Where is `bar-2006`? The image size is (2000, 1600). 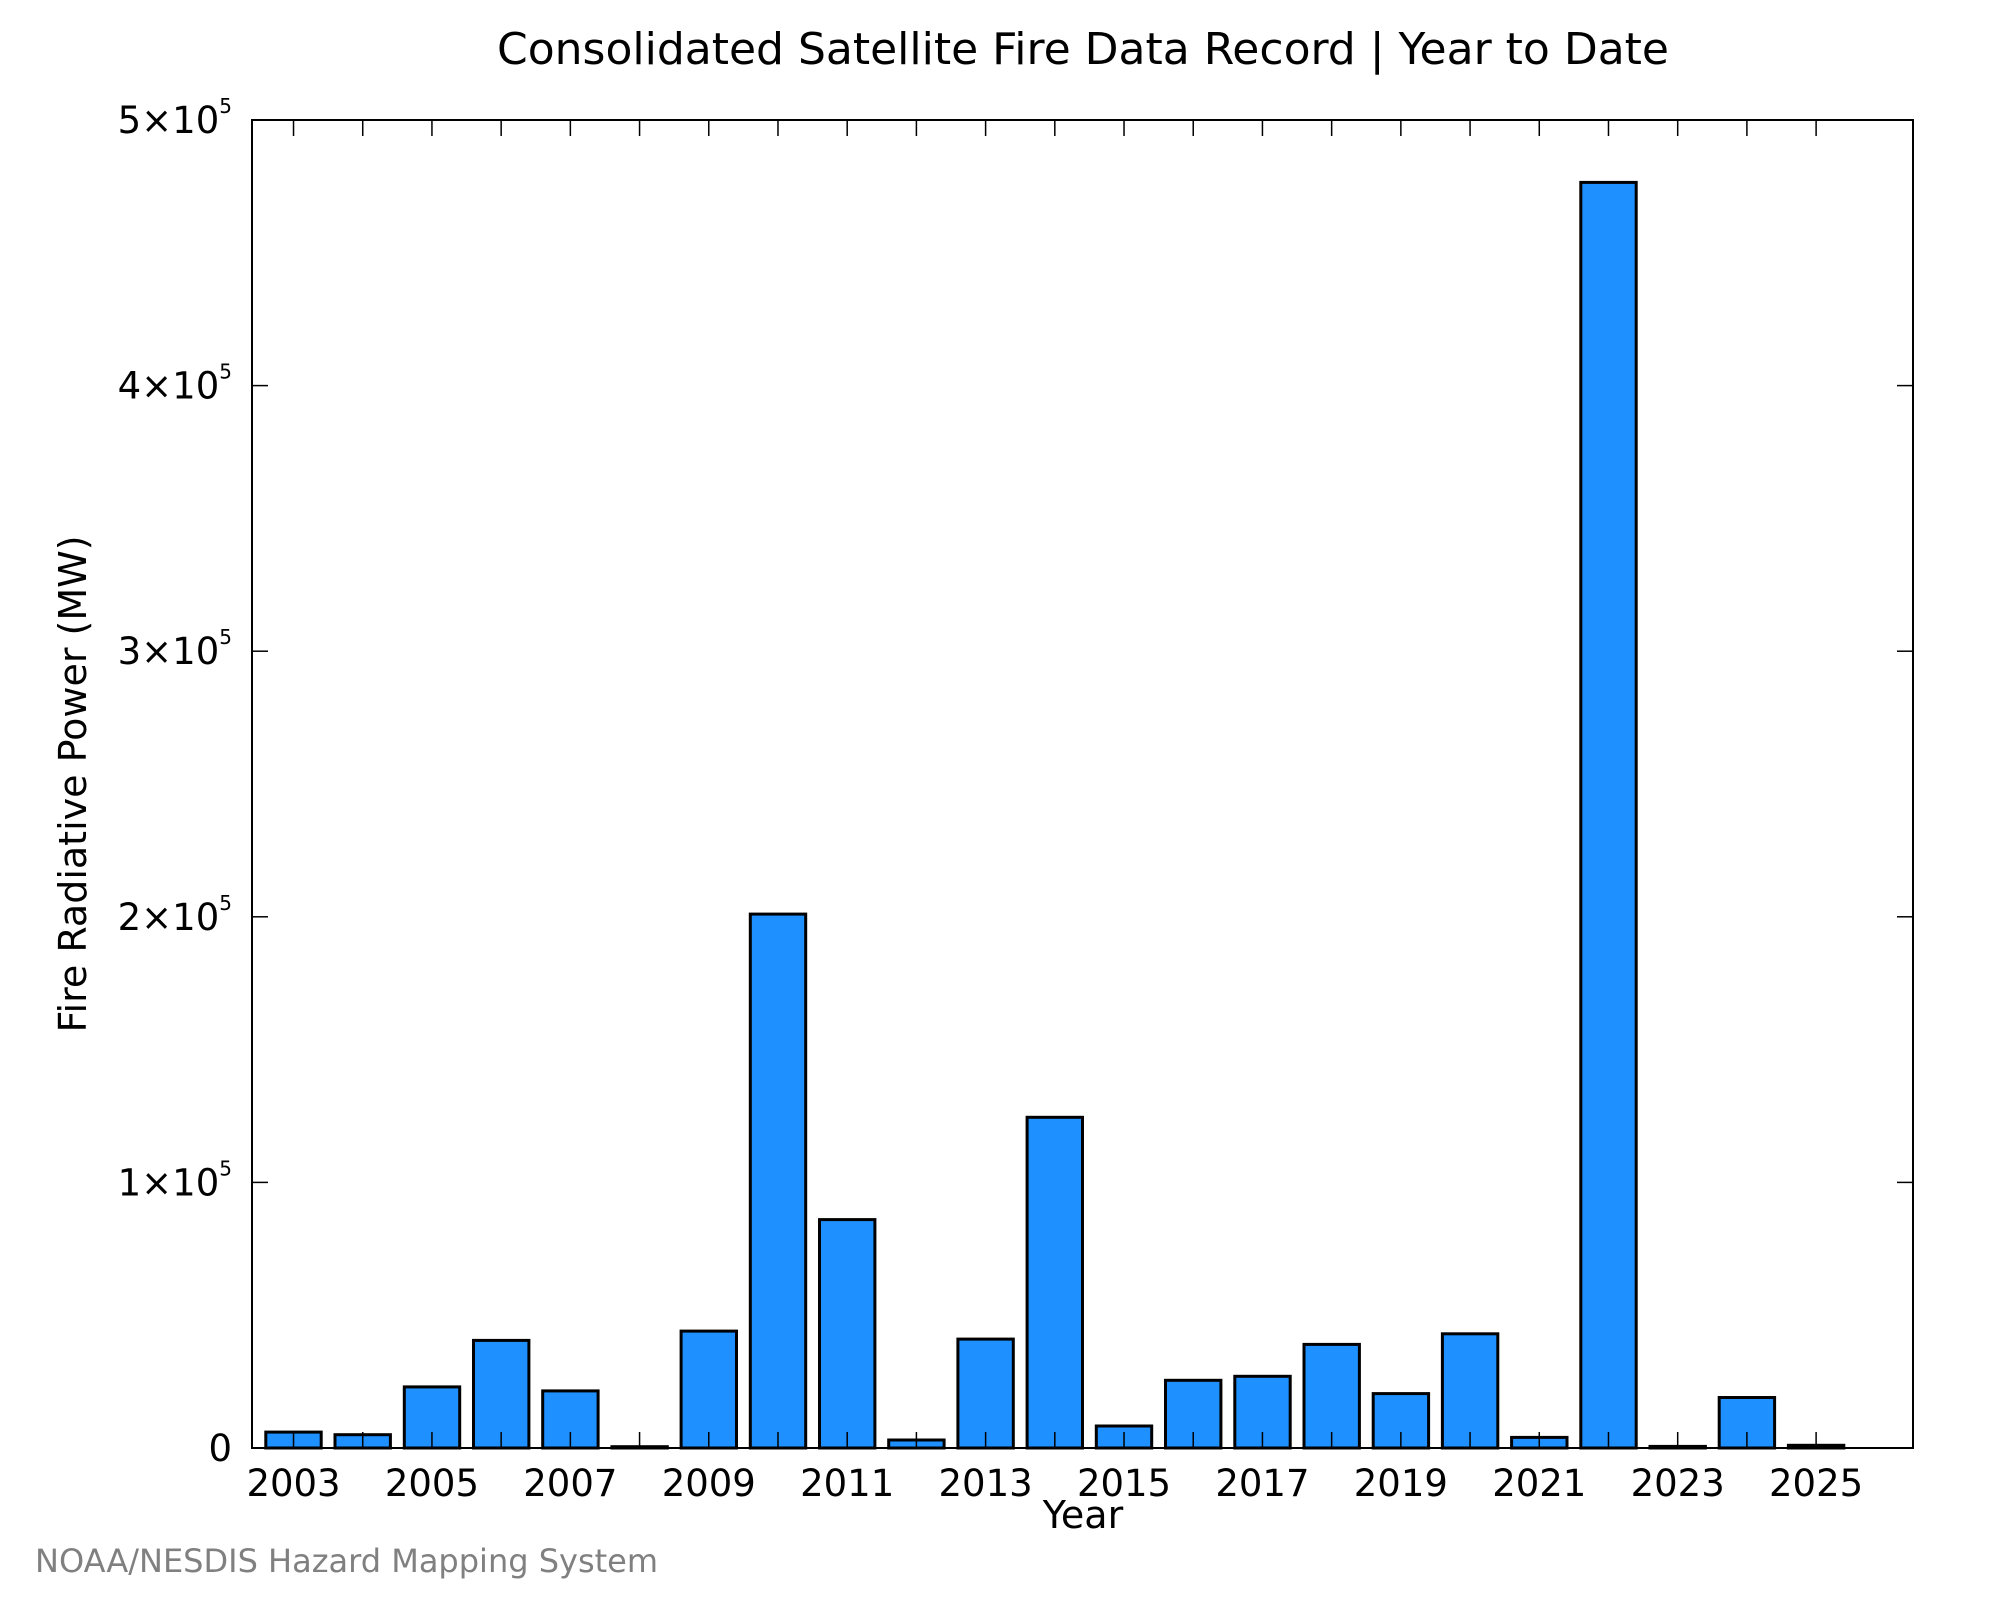 bar-2006 is located at coordinates (501, 1394).